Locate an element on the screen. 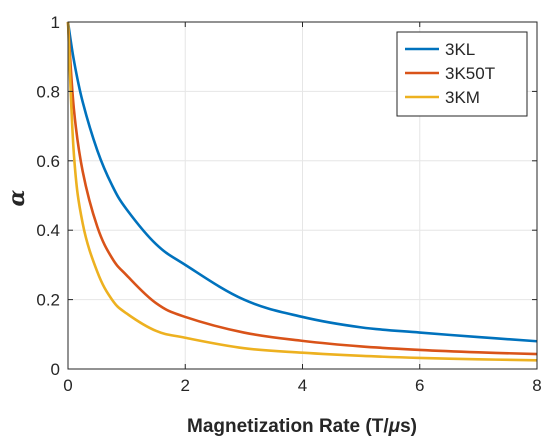 The image size is (550, 447). x-tick-label: 0 is located at coordinates (67, 385).